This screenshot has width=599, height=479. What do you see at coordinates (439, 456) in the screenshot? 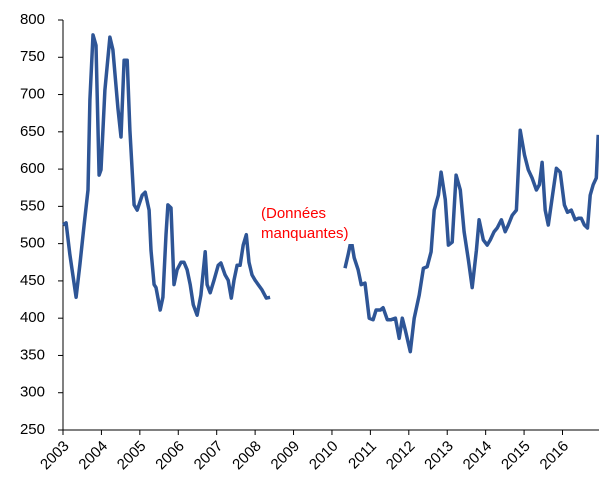
I see `x-tick-label: 2013` at bounding box center [439, 456].